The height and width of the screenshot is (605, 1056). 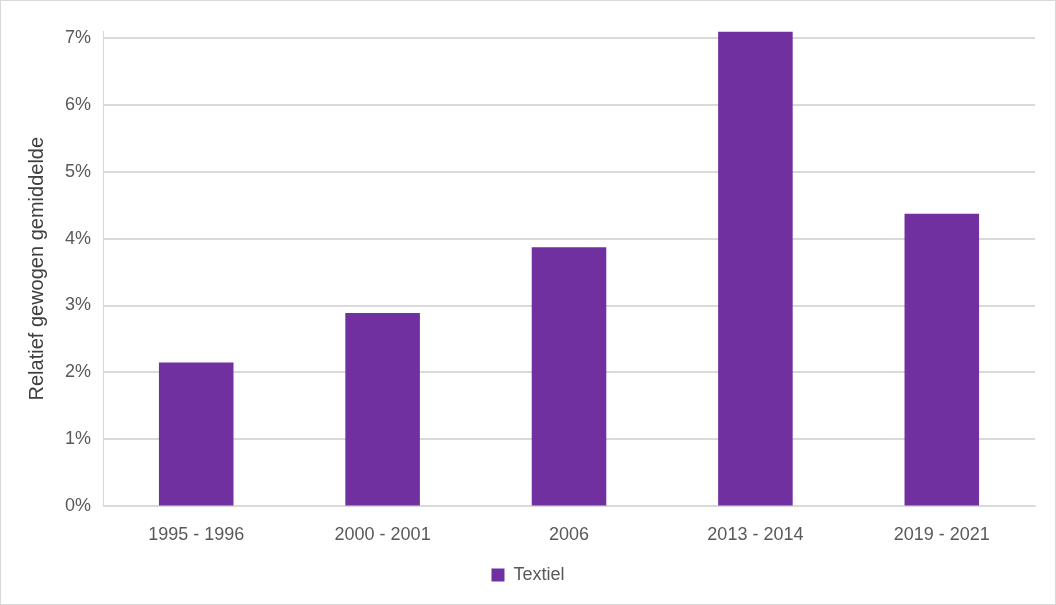 What do you see at coordinates (78, 237) in the screenshot?
I see `y-tick-label: 4%` at bounding box center [78, 237].